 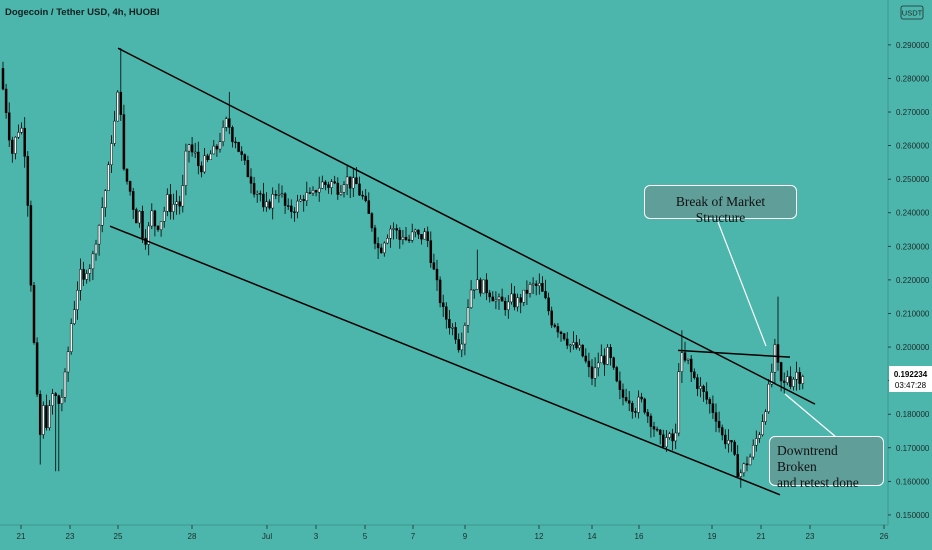 I want to click on annotation-downtrend-broken: Downtrend Broken and retest done, so click(x=826, y=463).